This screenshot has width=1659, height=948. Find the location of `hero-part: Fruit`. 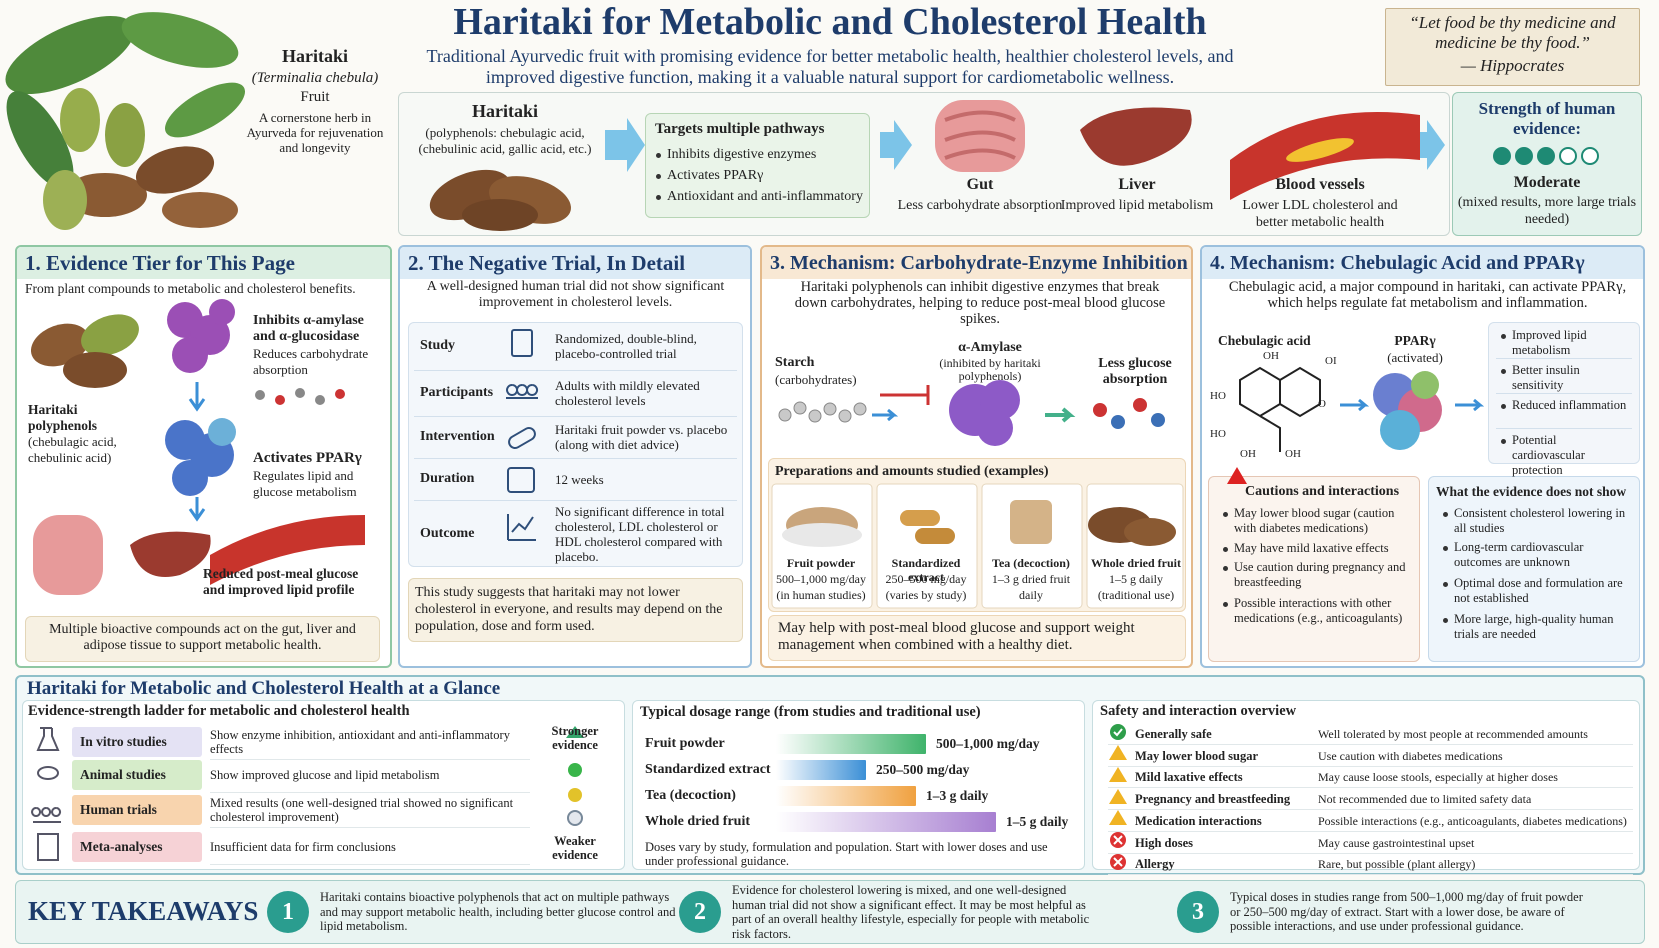

hero-part: Fruit is located at coordinates (315, 97).